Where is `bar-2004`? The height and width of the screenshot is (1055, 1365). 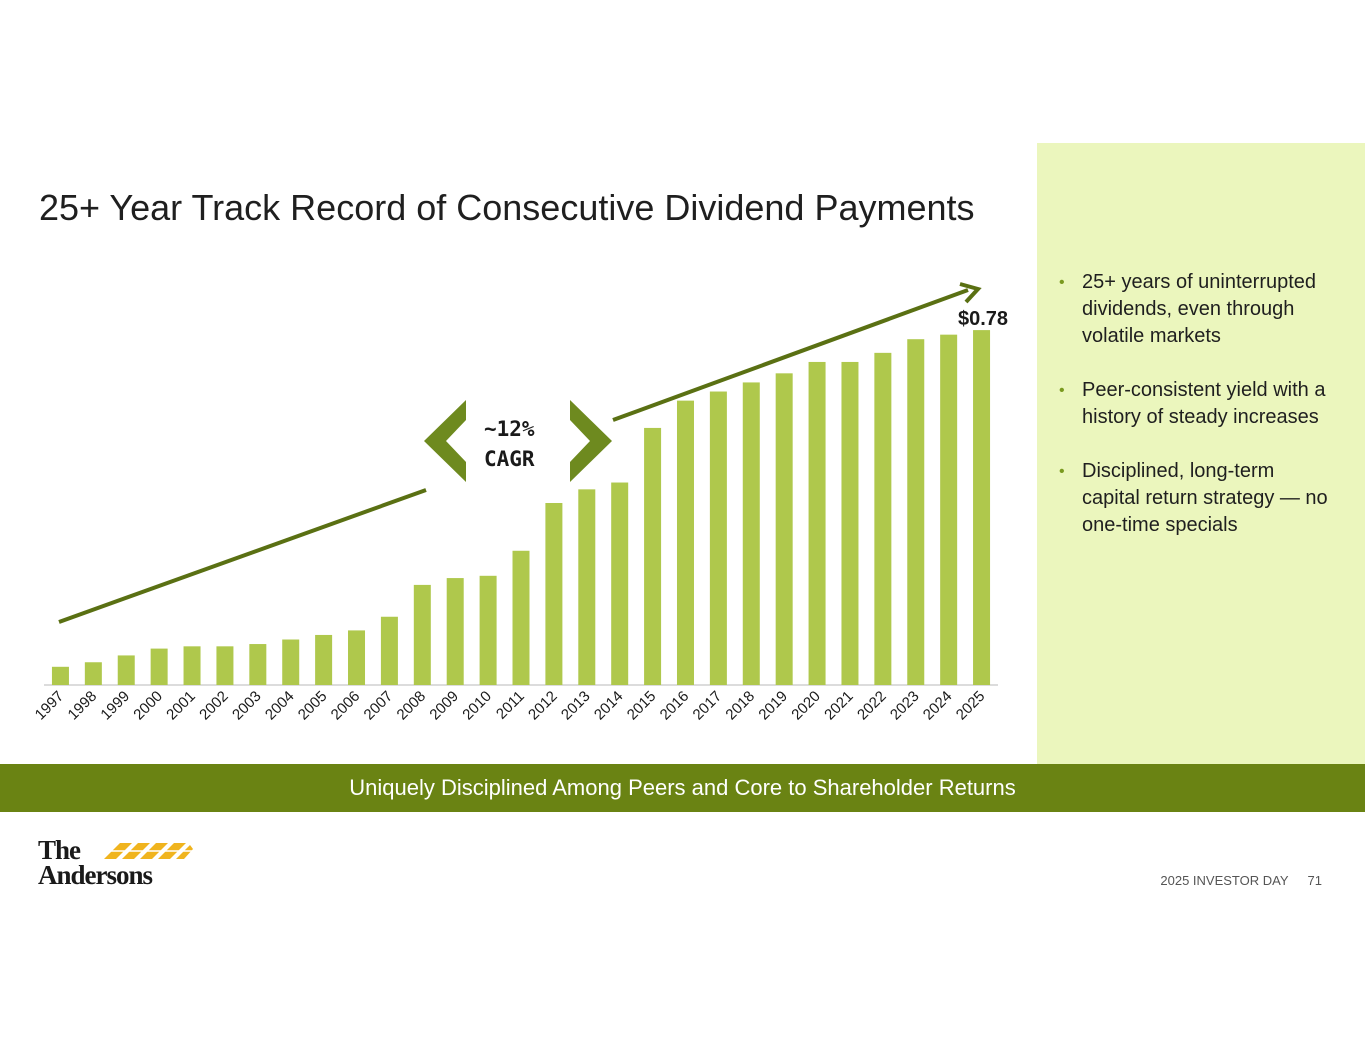 bar-2004 is located at coordinates (291, 662).